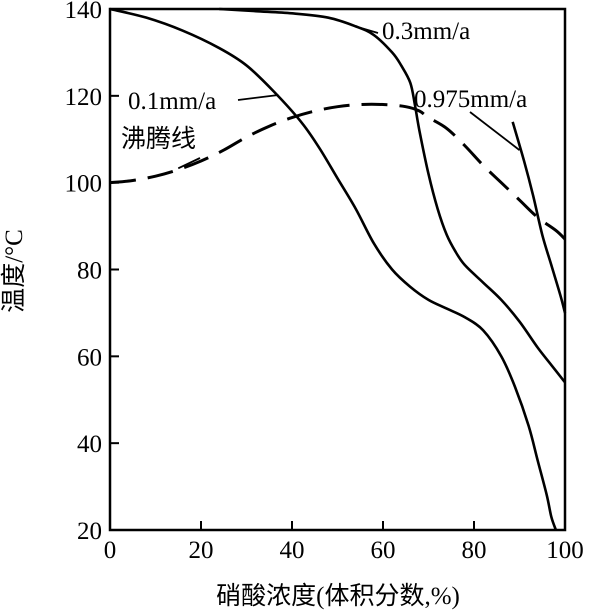  What do you see at coordinates (84, 12) in the screenshot?
I see `y-tick-label: 140` at bounding box center [84, 12].